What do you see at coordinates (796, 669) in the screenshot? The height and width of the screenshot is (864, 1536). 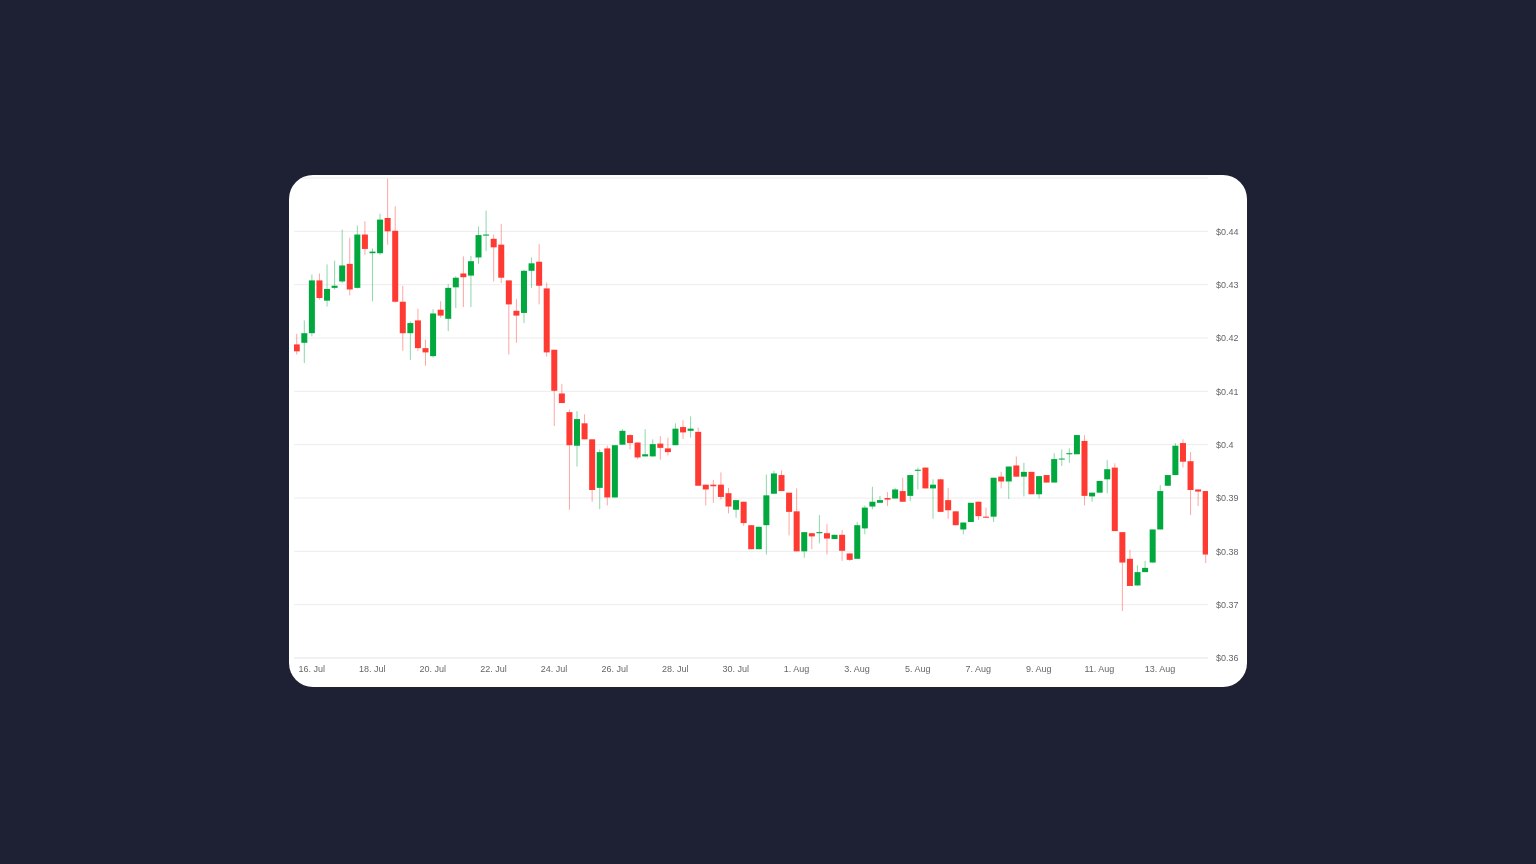 I see `x-tick-label: 1. Aug` at bounding box center [796, 669].